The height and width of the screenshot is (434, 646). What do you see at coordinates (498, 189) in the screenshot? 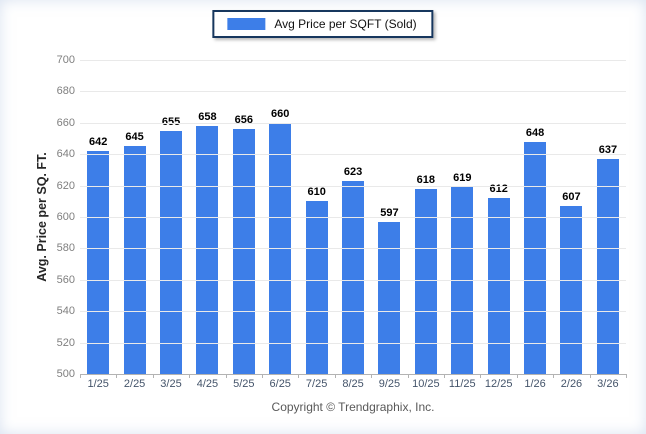
I see `bar-value-label: 612` at bounding box center [498, 189].